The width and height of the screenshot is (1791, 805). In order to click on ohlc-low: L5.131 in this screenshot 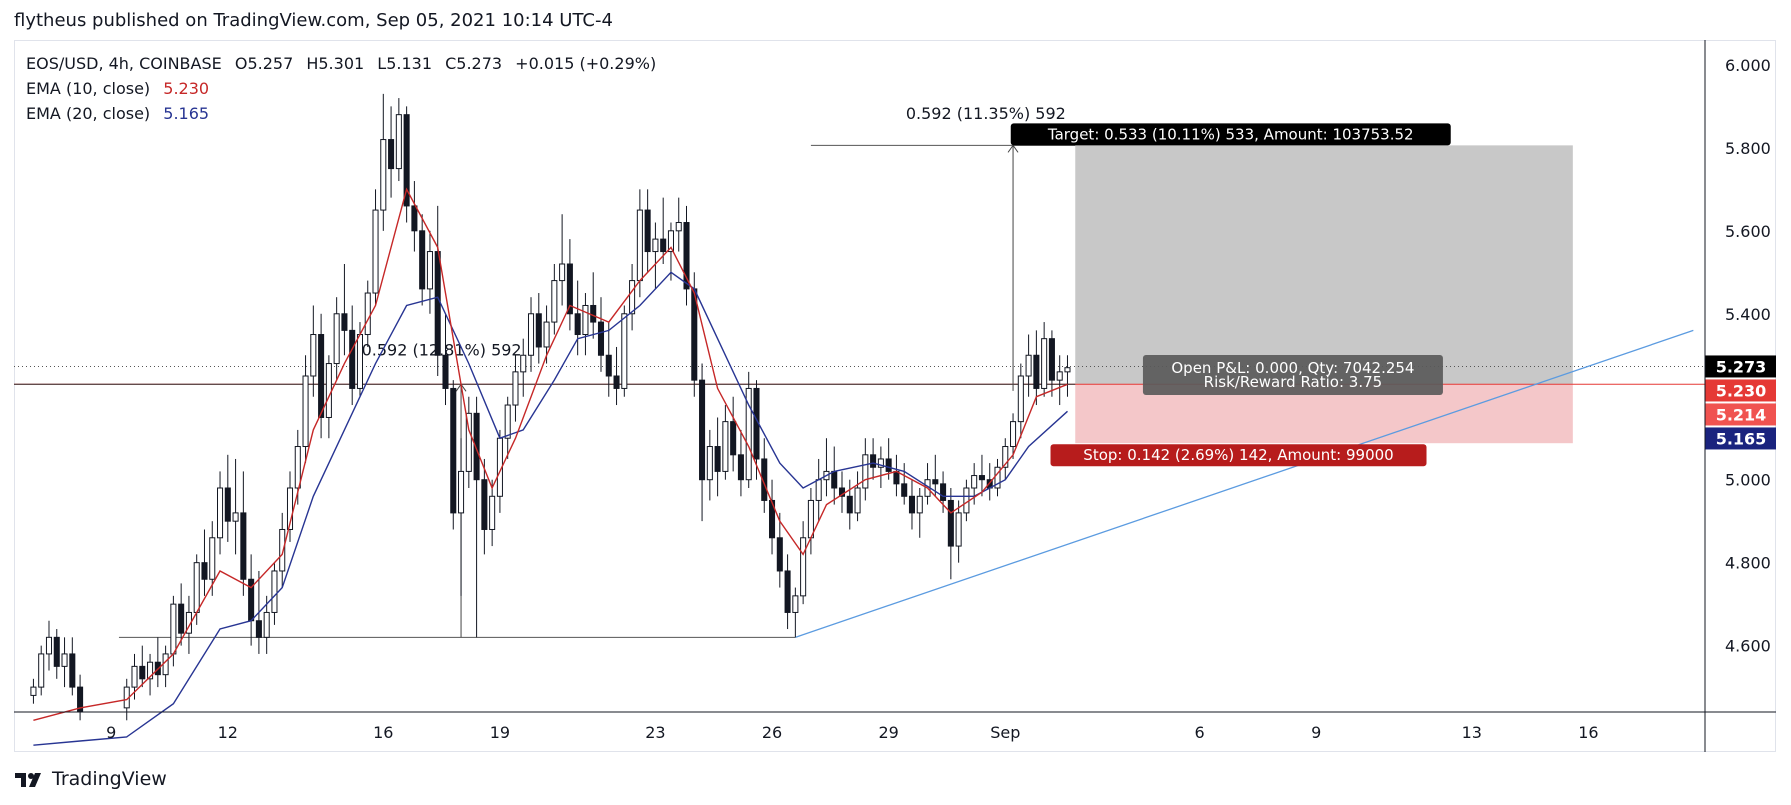, I will do `click(404, 63)`.